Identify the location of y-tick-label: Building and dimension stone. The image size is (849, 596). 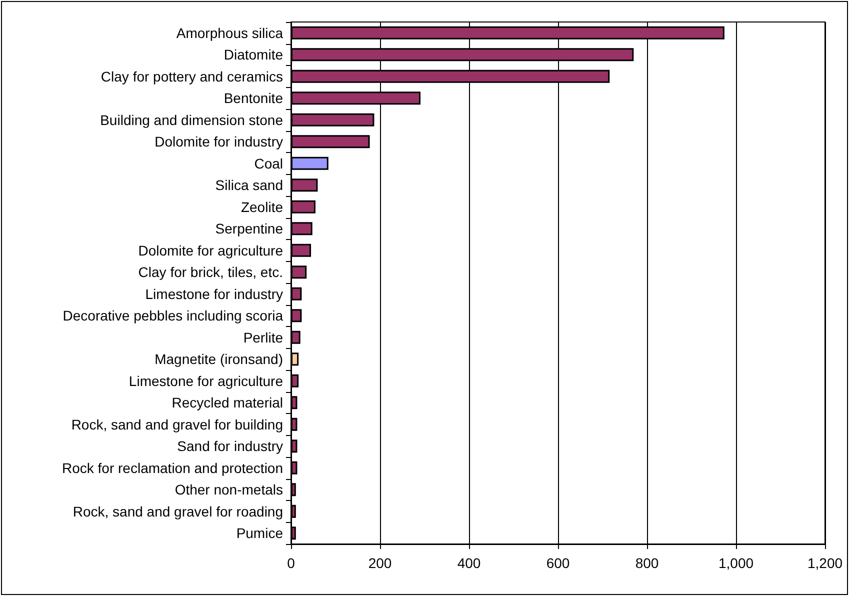
(192, 120).